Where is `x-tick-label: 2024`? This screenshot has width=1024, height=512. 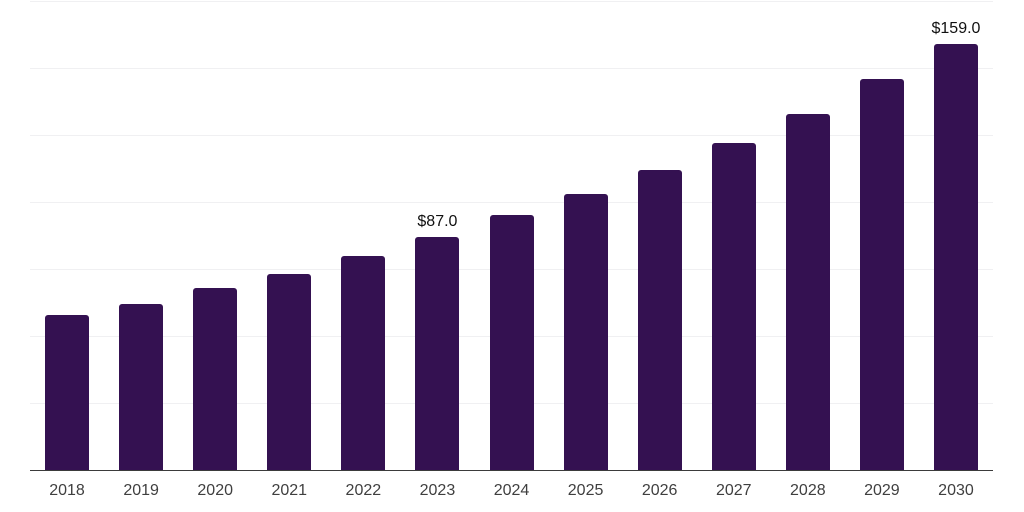 x-tick-label: 2024 is located at coordinates (511, 490).